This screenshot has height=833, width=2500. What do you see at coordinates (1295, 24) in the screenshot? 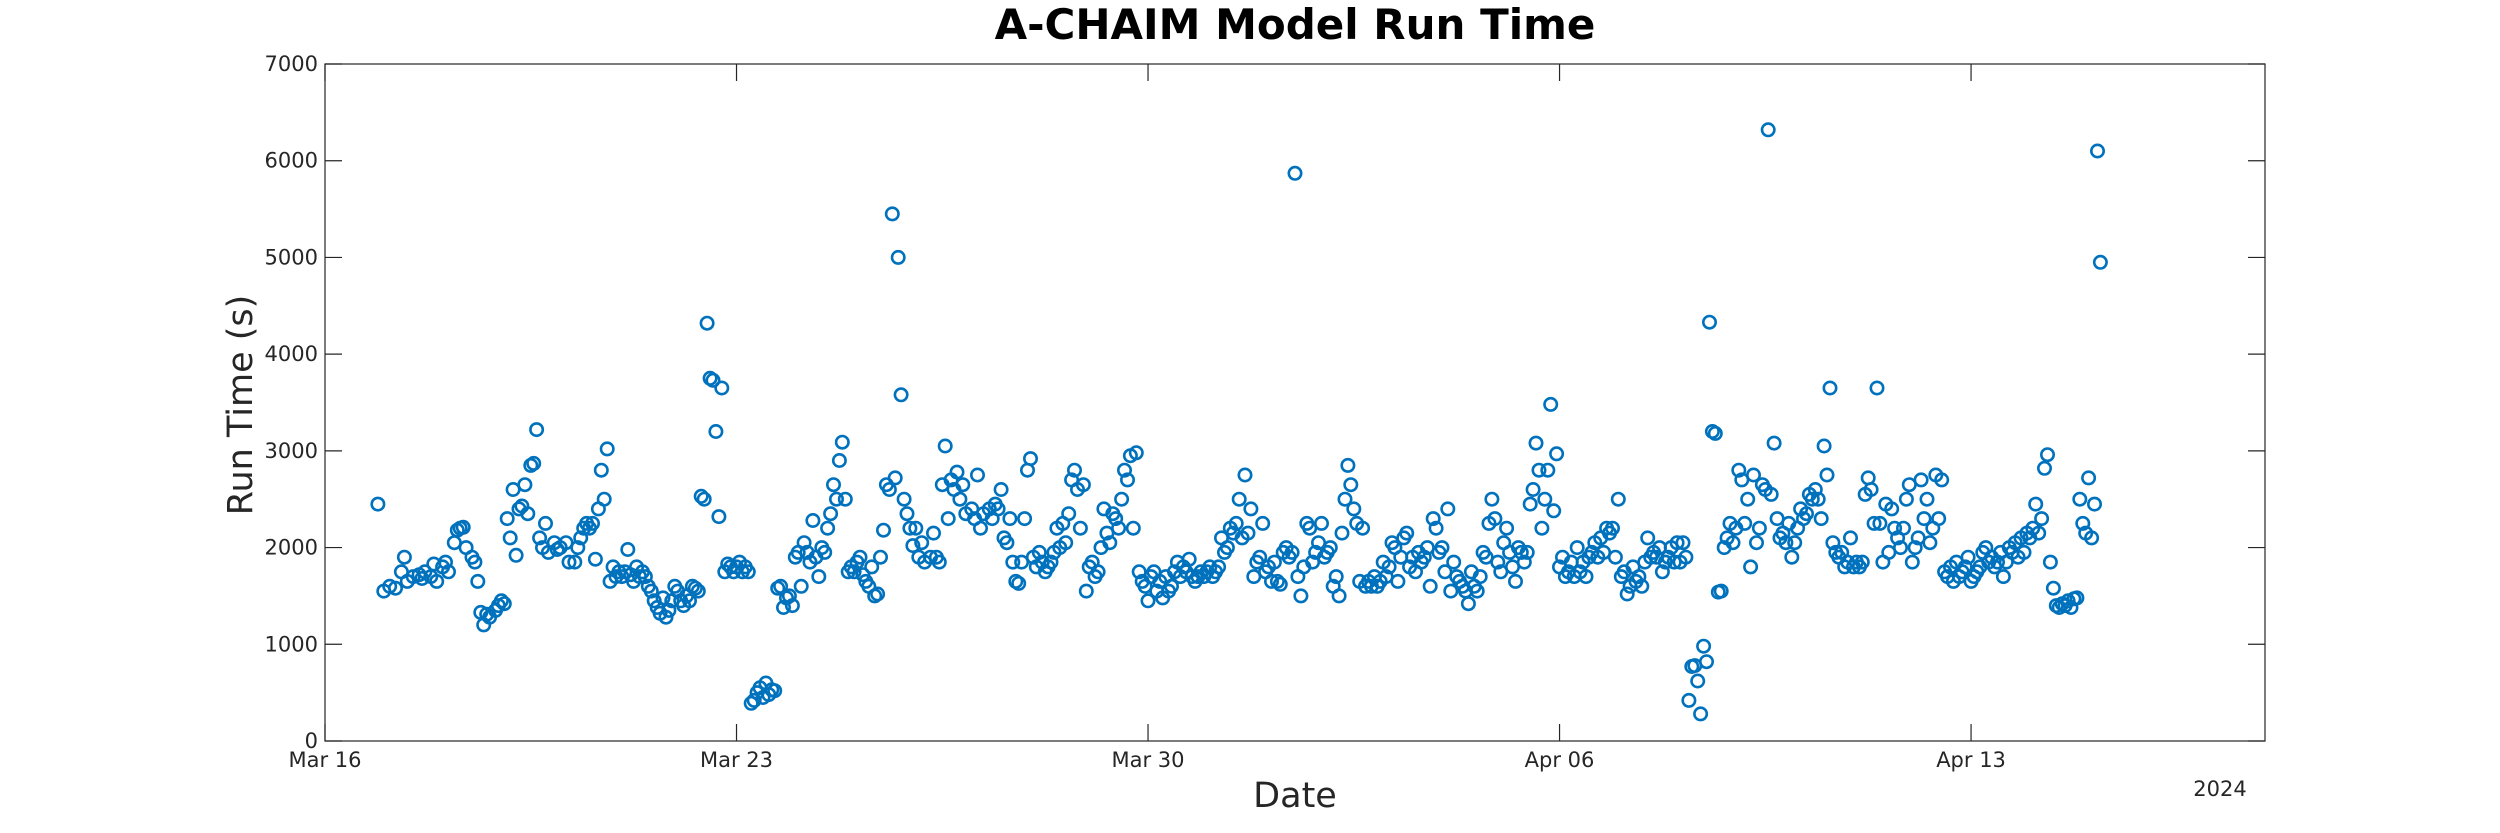
I see `chart-title: A-CHAIM Model Run Time` at bounding box center [1295, 24].